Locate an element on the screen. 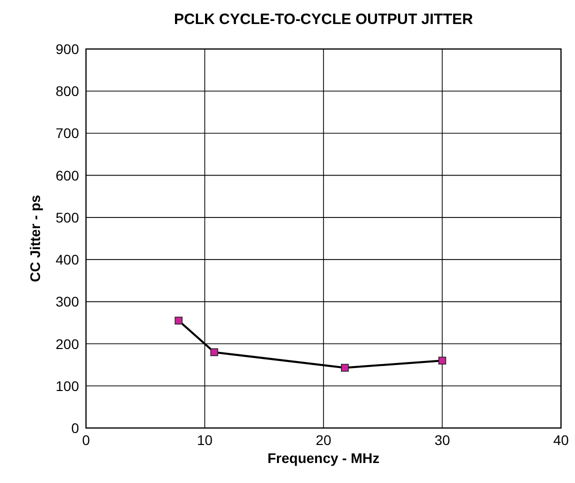  y-tick-label: 300 is located at coordinates (68, 302).